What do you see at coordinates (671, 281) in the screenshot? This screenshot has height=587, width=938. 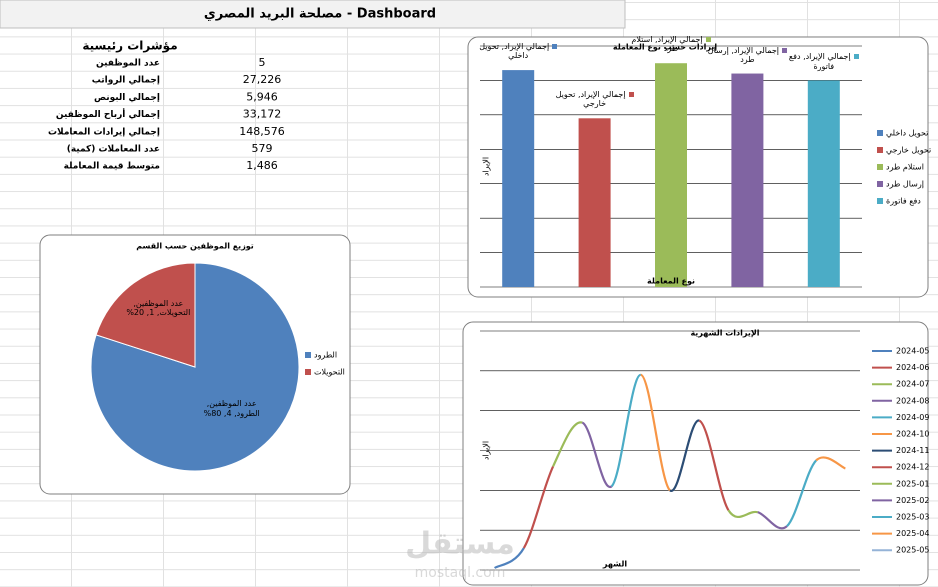 I see `x-axis-label: نوع المعاملة` at bounding box center [671, 281].